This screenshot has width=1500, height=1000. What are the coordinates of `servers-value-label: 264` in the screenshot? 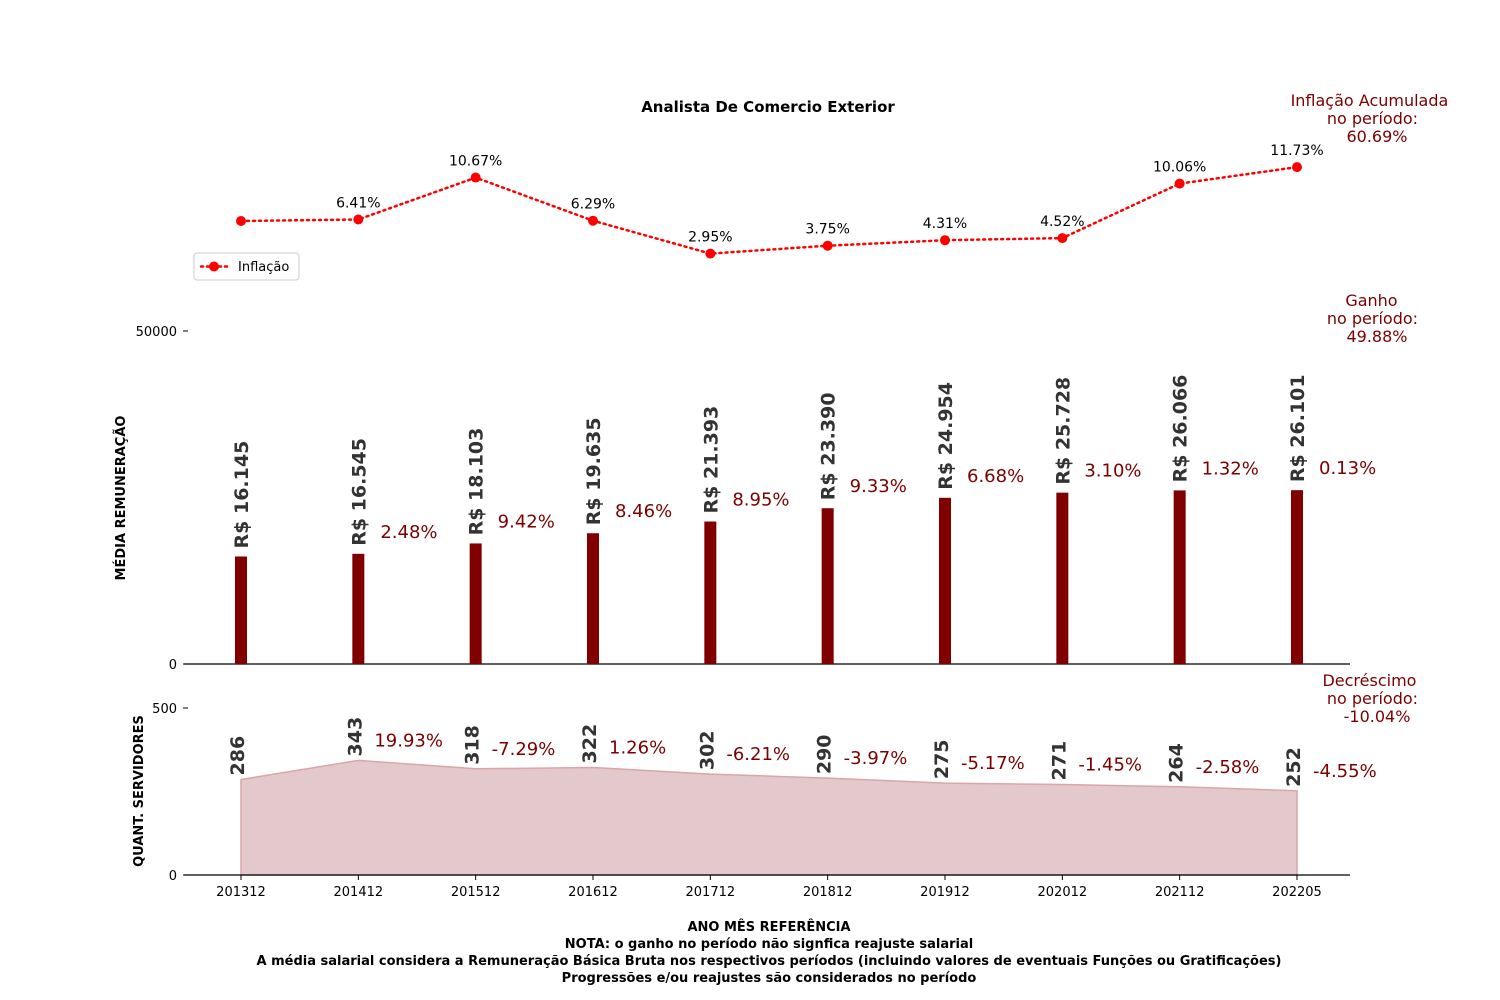 It's located at (1177, 763).